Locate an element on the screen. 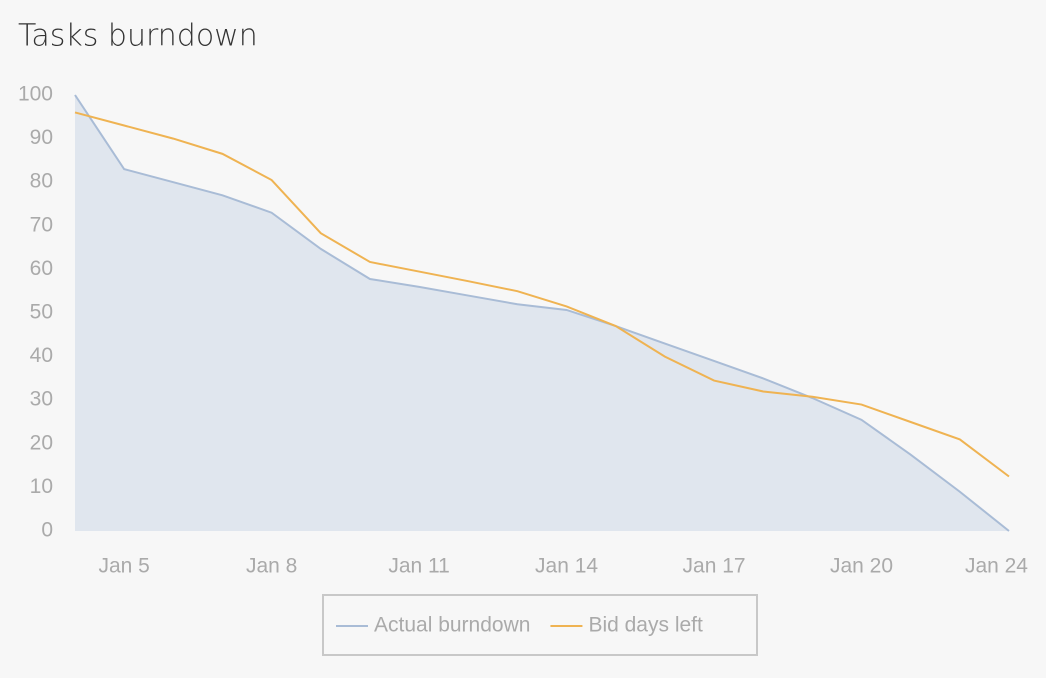 This screenshot has width=1046, height=678. x-tick-label: Jan 24 is located at coordinates (996, 566).